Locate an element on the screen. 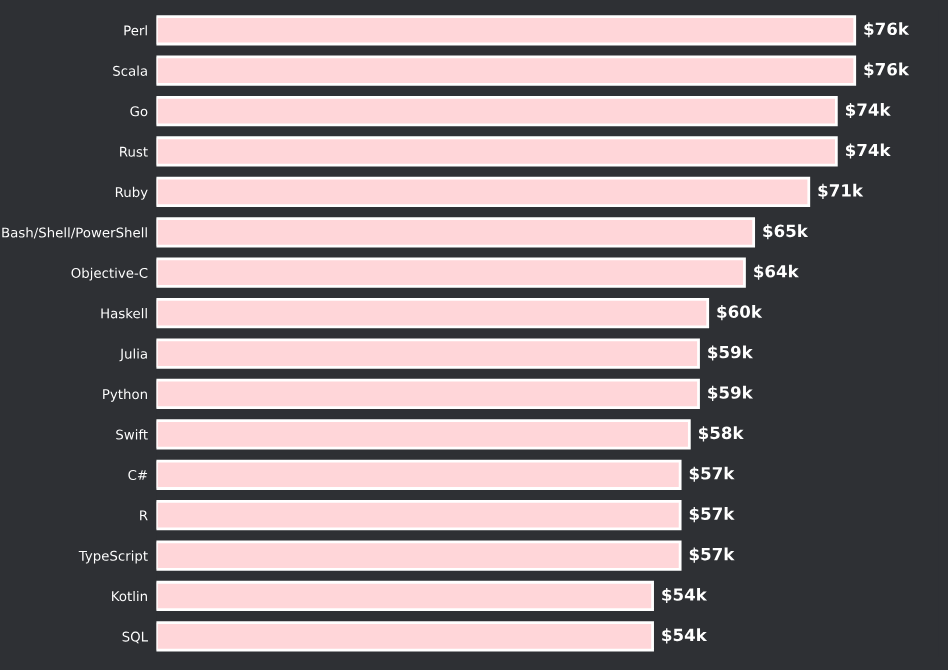 This screenshot has width=948, height=670. data-label: $60k is located at coordinates (740, 313).